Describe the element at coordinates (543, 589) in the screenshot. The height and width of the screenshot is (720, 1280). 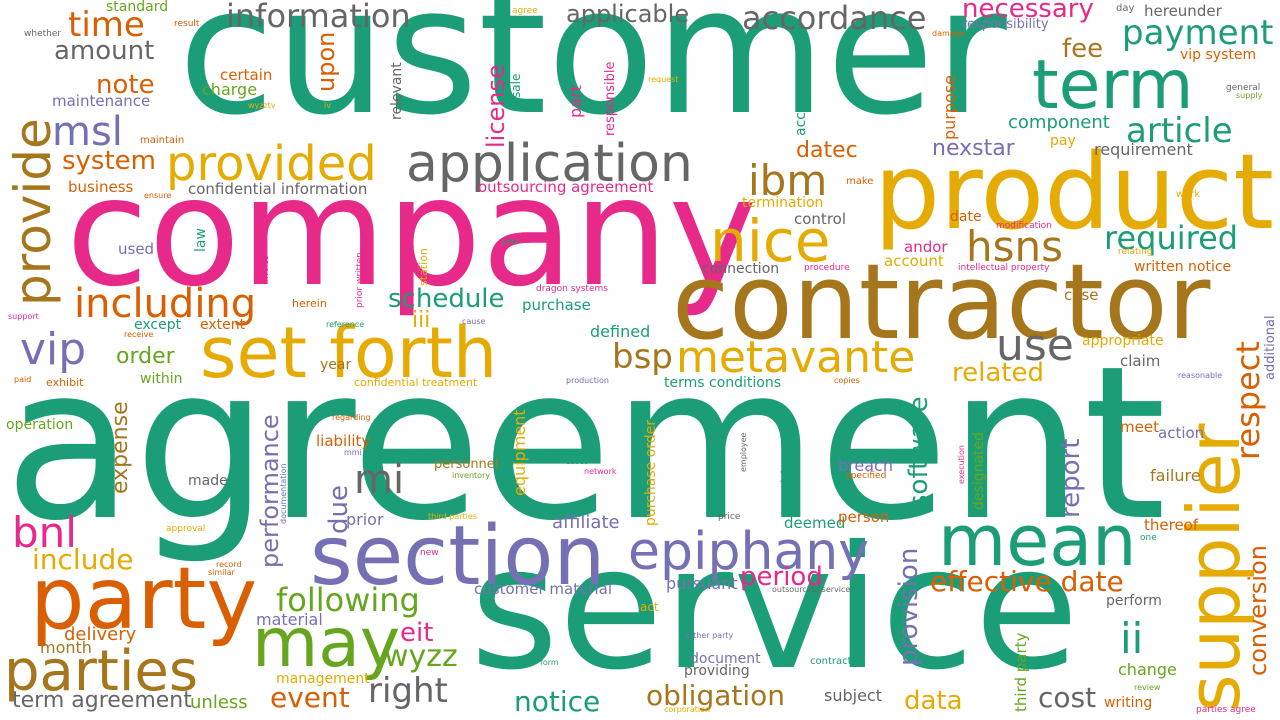
I see `word-customer-material: customer material` at that location.